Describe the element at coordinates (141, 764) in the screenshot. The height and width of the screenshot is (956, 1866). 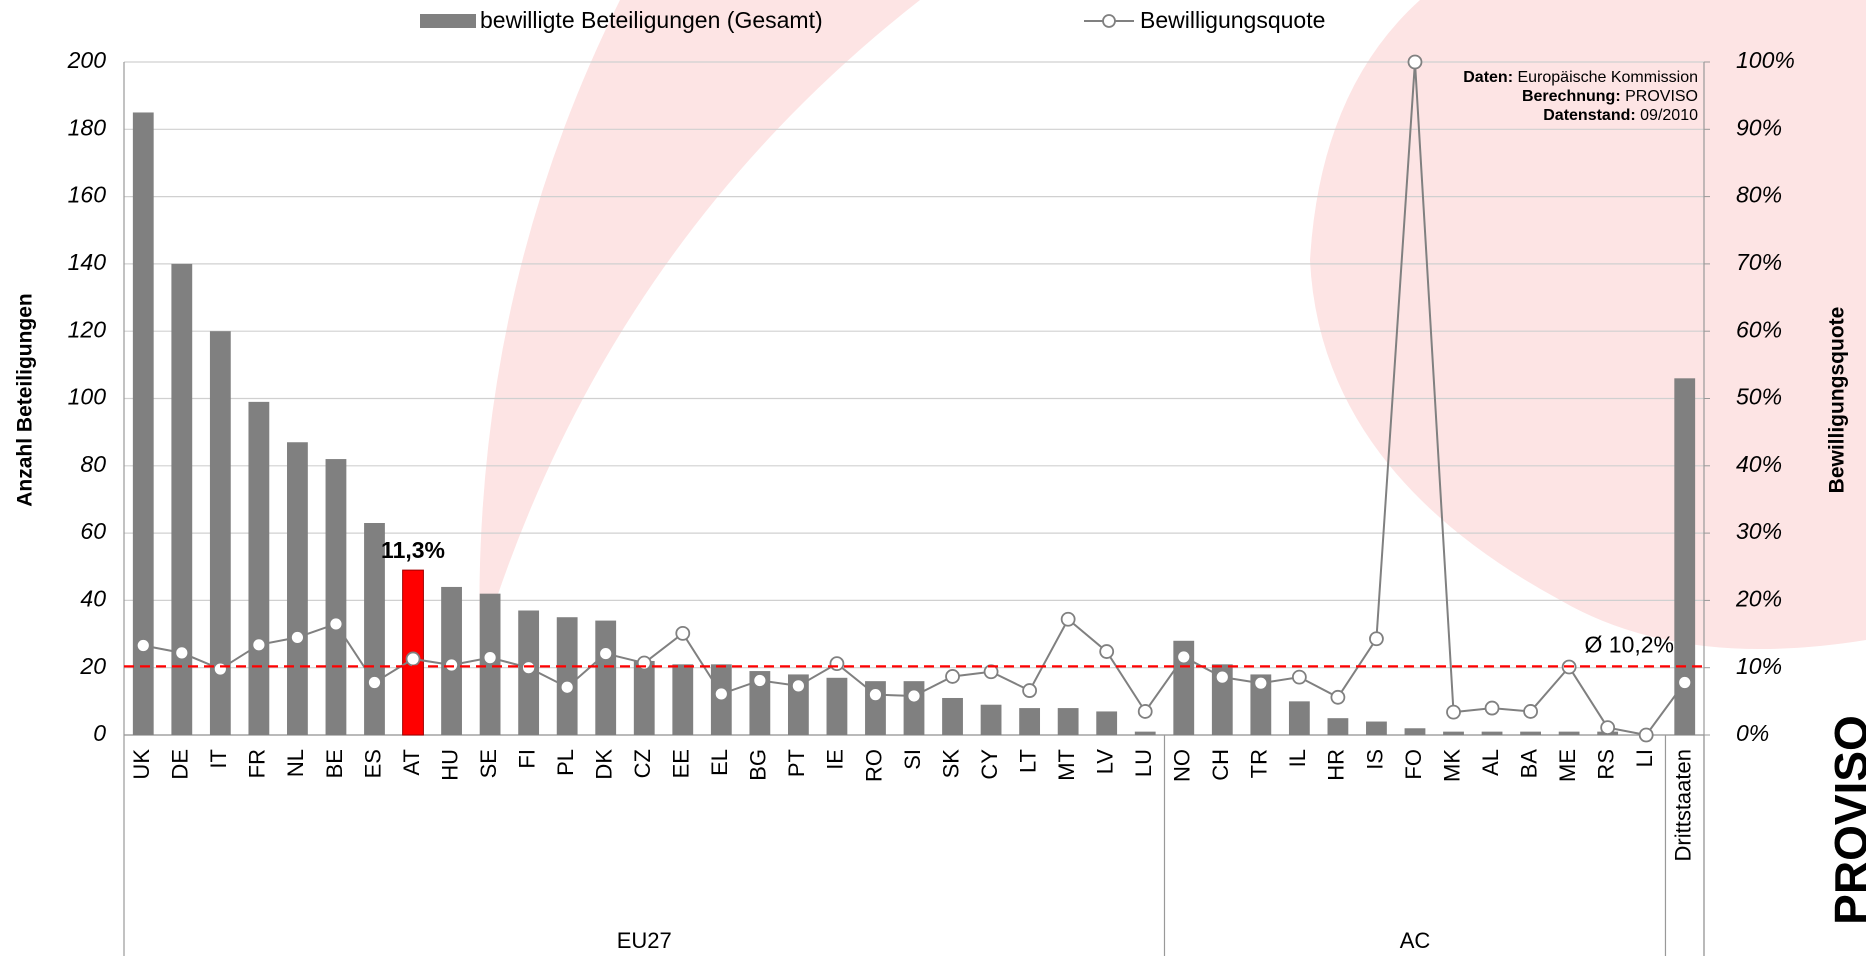
I see `x-tick-label: UK` at that location.